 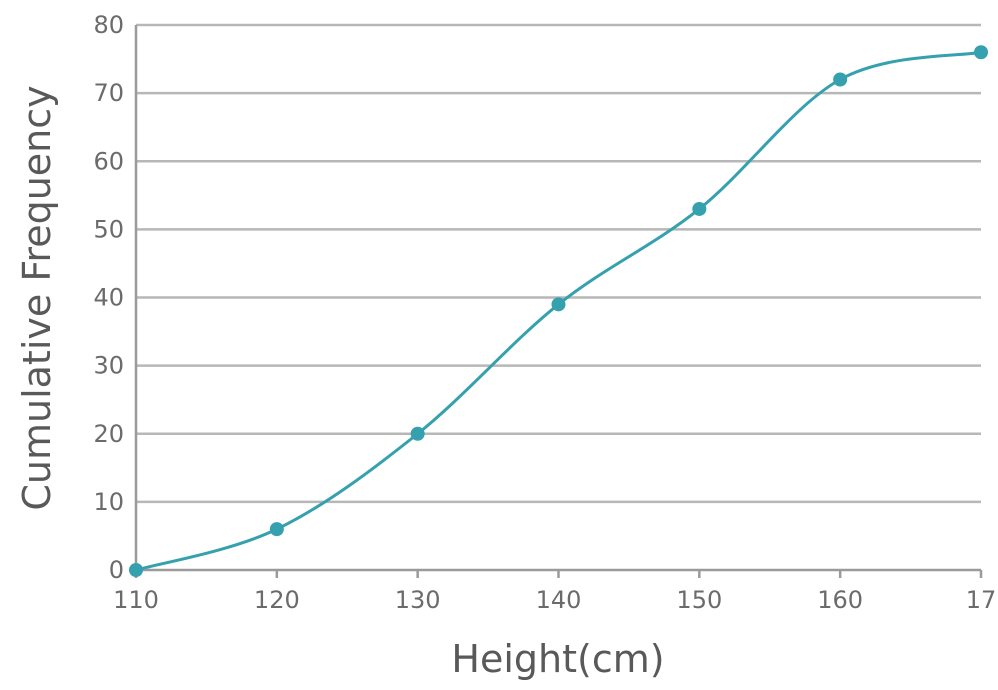 What do you see at coordinates (108, 25) in the screenshot?
I see `y-tick-label: 80` at bounding box center [108, 25].